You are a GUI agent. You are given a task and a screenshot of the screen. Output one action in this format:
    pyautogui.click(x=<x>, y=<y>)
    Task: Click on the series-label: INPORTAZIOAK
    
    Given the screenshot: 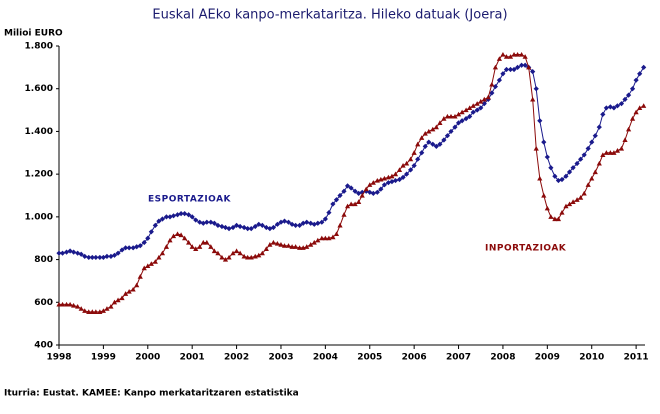 What is the action you would take?
    pyautogui.click(x=526, y=249)
    